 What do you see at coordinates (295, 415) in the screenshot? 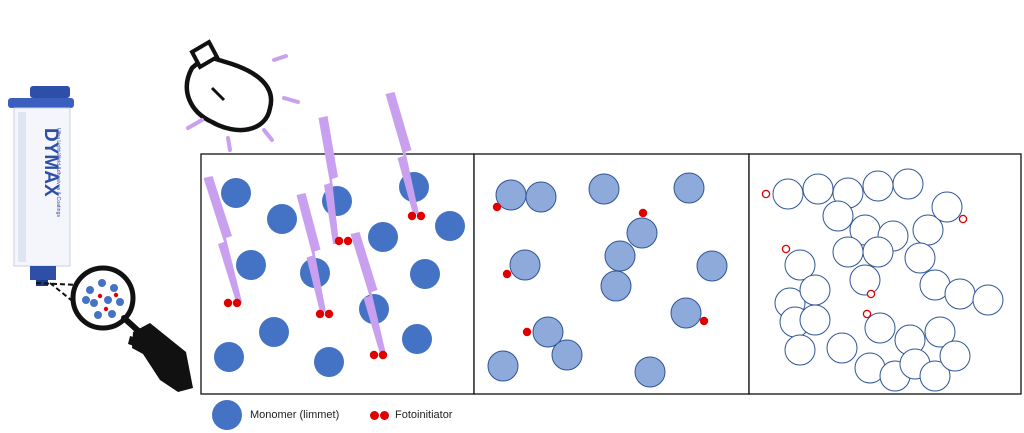
I see `legend-monomer-label: Monomer (limmet)` at bounding box center [295, 415].